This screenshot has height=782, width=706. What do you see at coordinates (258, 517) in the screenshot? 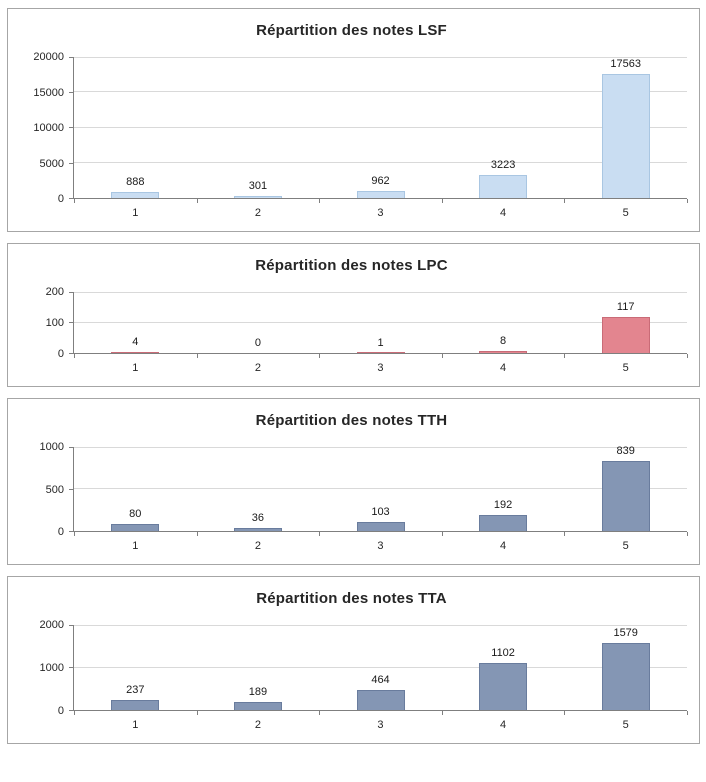
I see `bar-value-label: 36` at bounding box center [258, 517].